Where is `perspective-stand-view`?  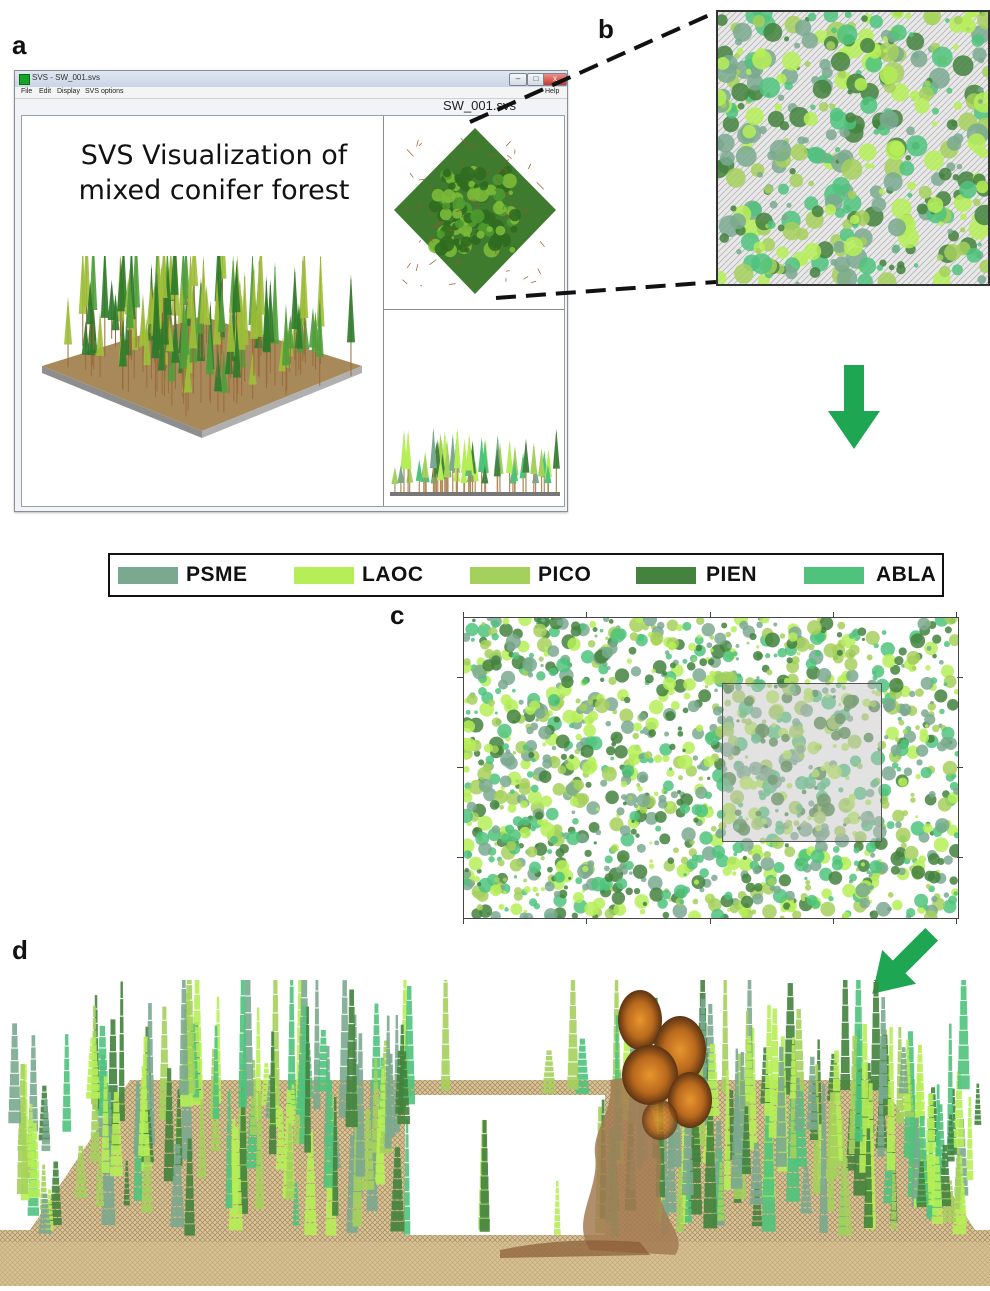
perspective-stand-view is located at coordinates (202, 356).